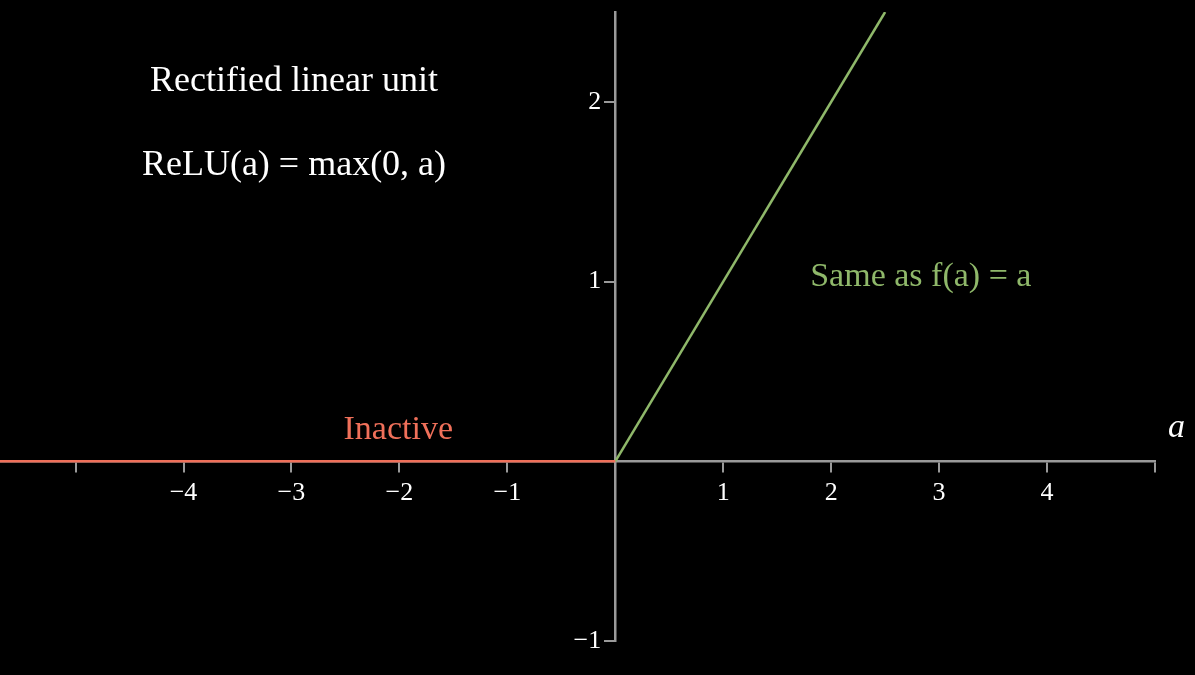 This screenshot has height=675, width=1195. Describe the element at coordinates (939, 491) in the screenshot. I see `x-tick-label: 3` at that location.